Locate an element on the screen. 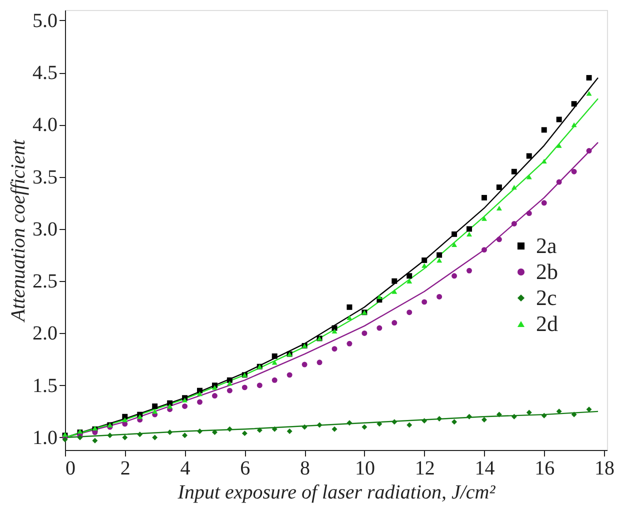 The height and width of the screenshot is (510, 632). x-tick-label: 18 is located at coordinates (604, 469).